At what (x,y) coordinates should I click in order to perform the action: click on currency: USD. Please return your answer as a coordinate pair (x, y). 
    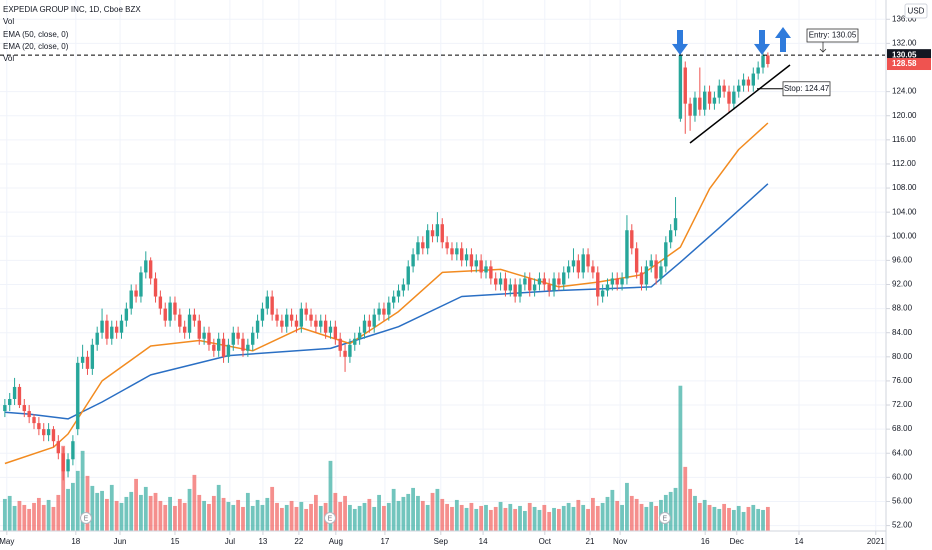
    Looking at the image, I should click on (916, 11).